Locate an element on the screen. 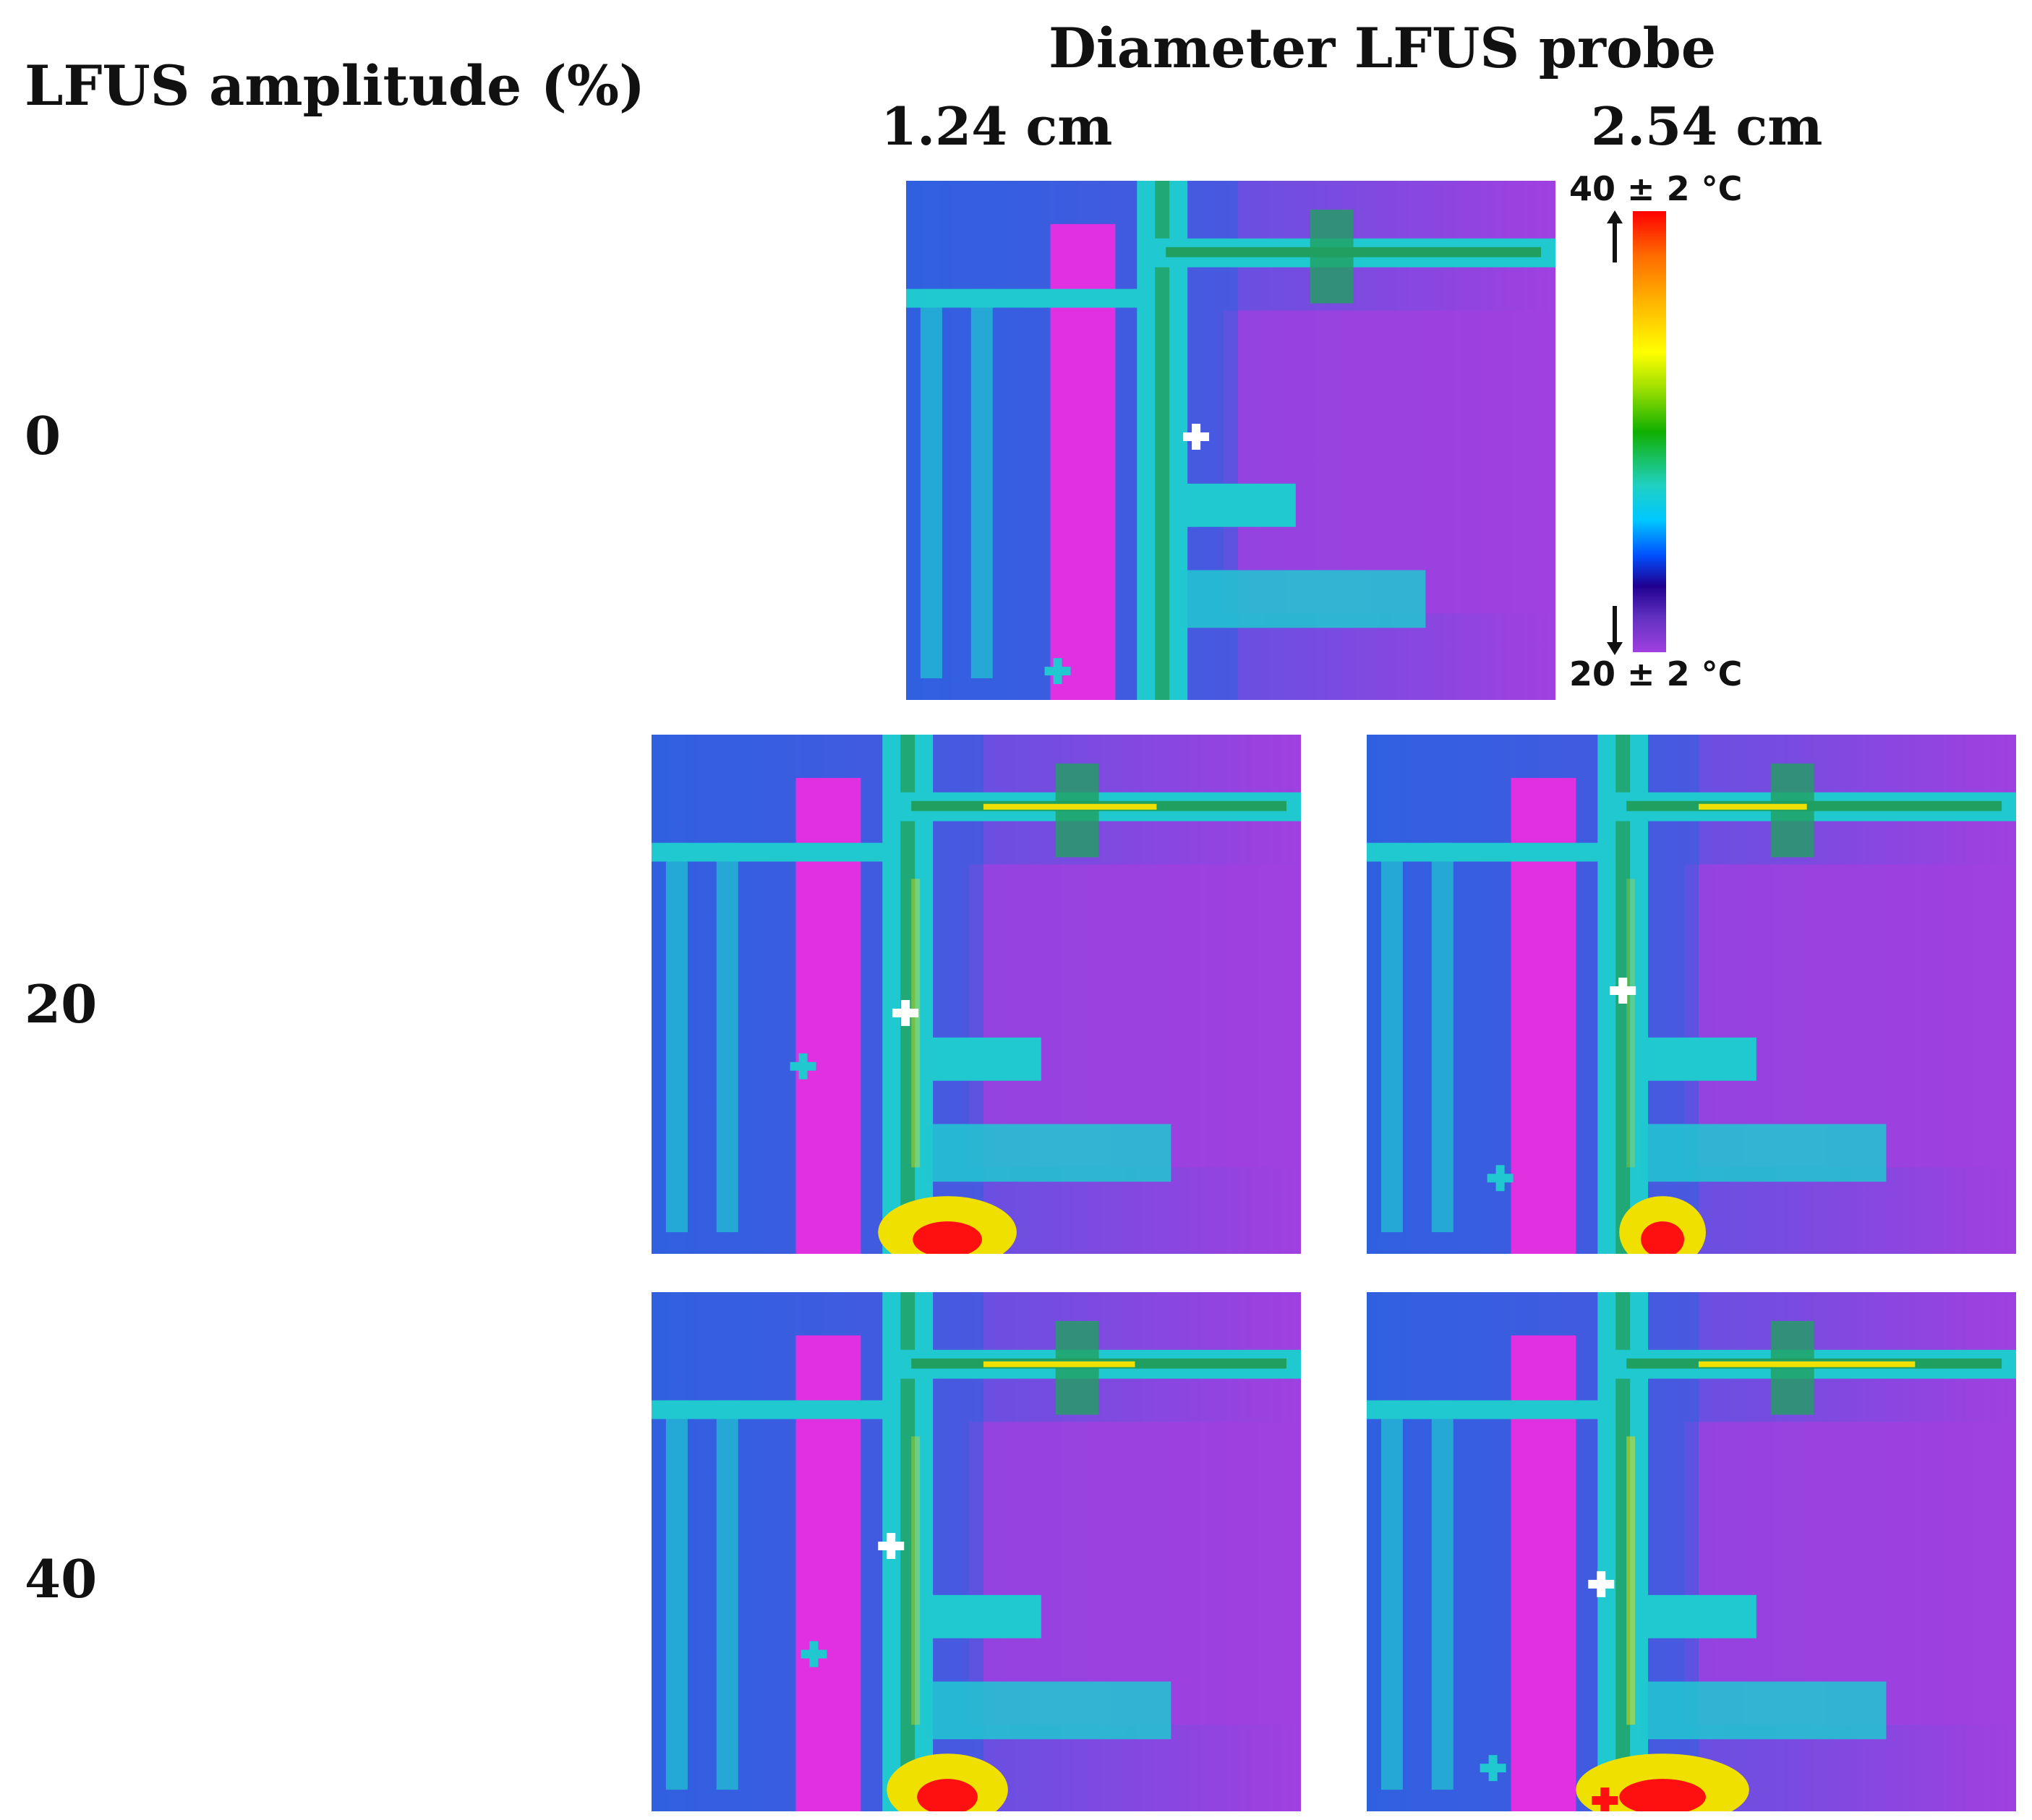  colorbar-max-label: 40 ± 2 °C is located at coordinates (1655, 188).